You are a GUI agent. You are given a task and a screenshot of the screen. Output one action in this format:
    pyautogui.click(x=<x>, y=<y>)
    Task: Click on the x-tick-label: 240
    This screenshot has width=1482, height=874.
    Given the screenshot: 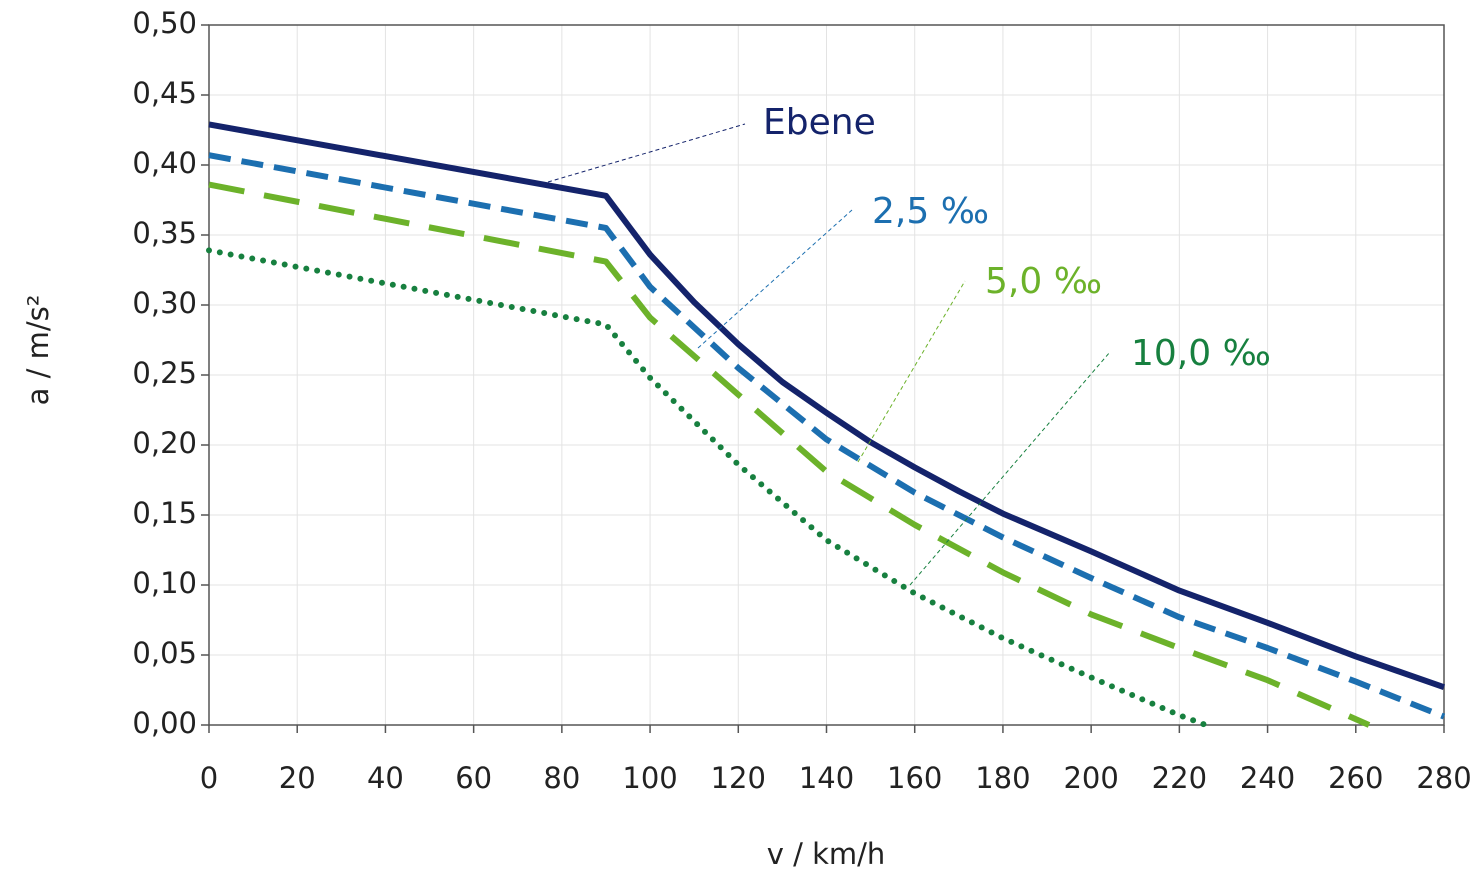 What is the action you would take?
    pyautogui.click(x=1267, y=778)
    